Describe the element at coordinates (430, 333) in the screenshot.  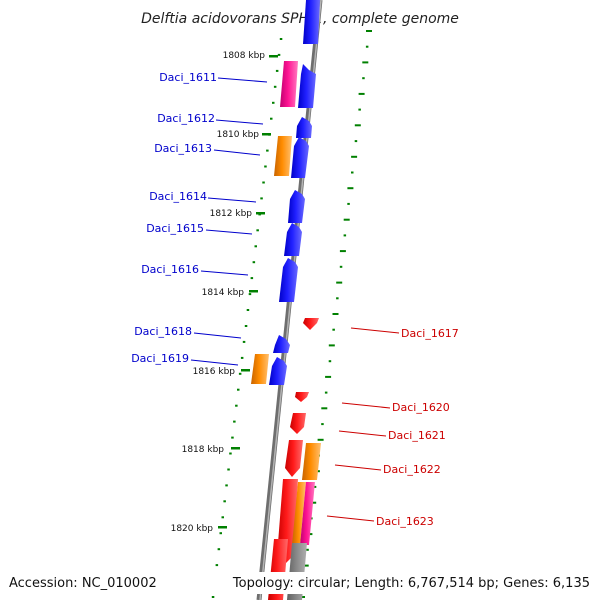
I see `gene-label-daci-1617: Daci_1617` at that location.